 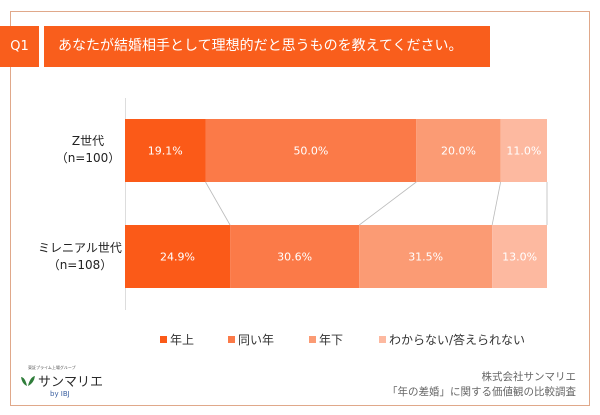 What do you see at coordinates (256, 340) in the screenshot?
I see `legend-label: 同い年` at bounding box center [256, 340].